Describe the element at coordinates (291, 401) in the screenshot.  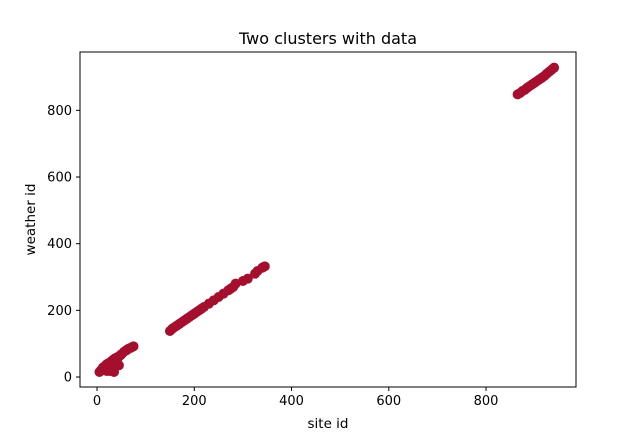
I see `x-tick-label: 400` at that location.